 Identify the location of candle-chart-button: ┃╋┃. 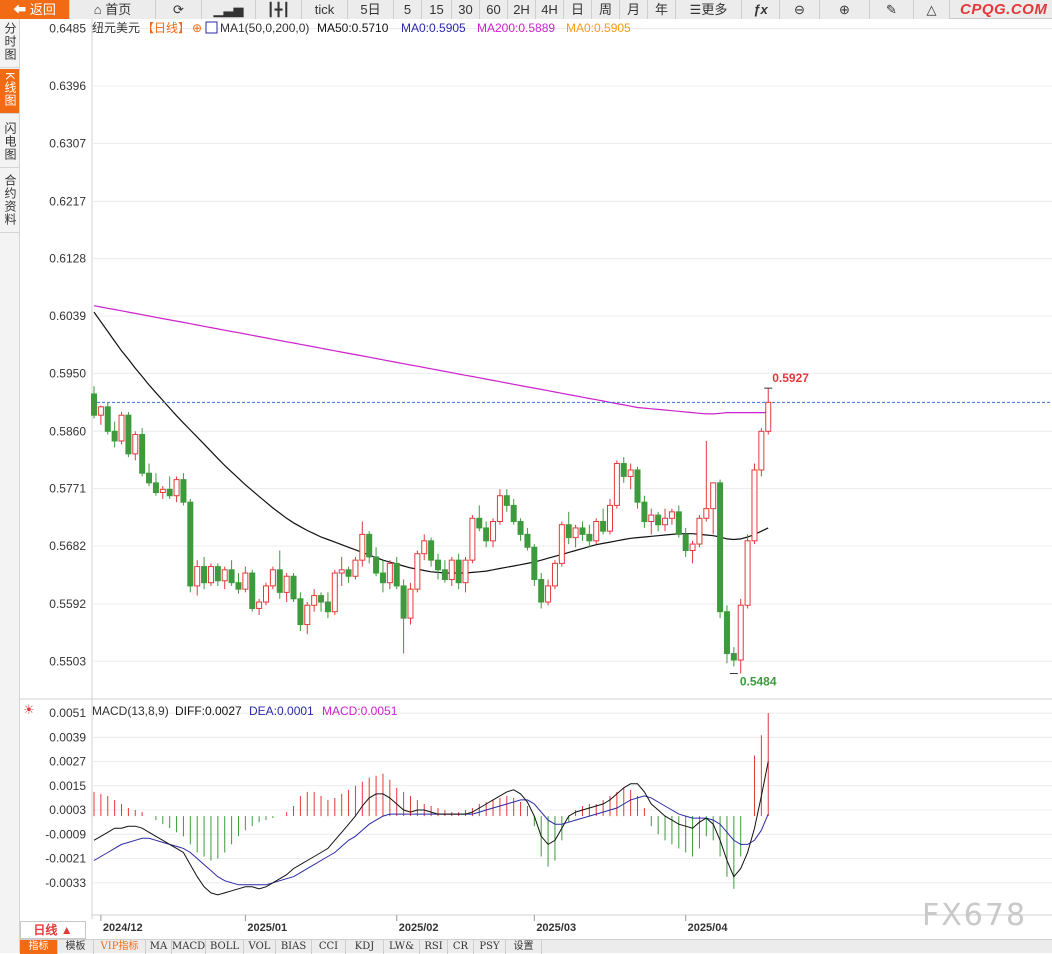
(279, 9).